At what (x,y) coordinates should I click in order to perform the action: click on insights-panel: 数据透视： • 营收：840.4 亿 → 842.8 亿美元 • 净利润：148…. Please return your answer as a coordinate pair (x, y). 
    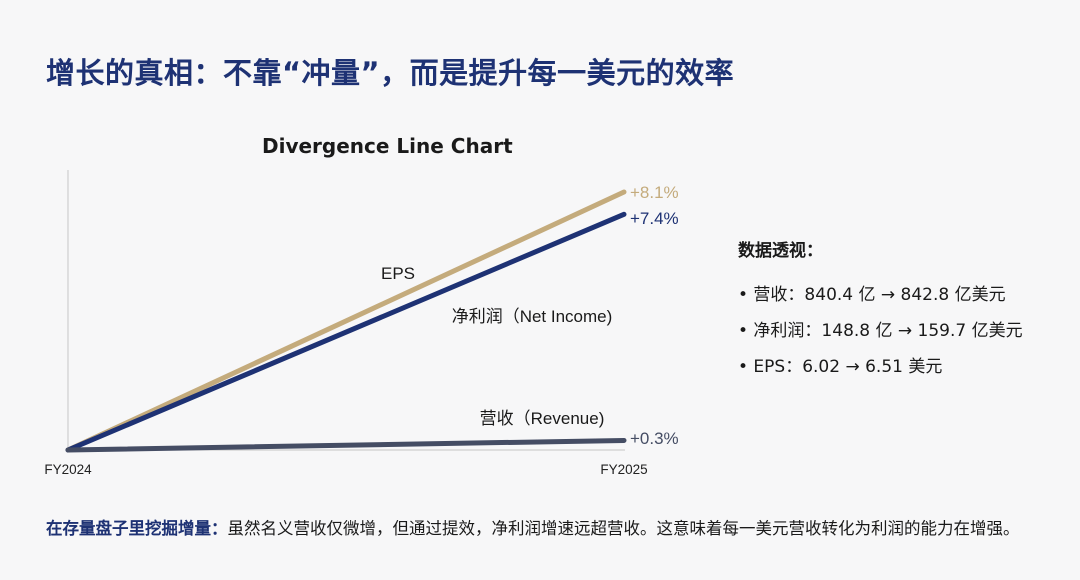
    Looking at the image, I should click on (880, 310).